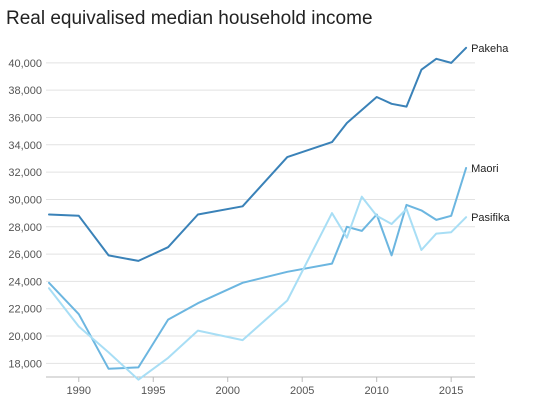 The width and height of the screenshot is (535, 405). I want to click on y-tick-label: 18,000, so click(25, 364).